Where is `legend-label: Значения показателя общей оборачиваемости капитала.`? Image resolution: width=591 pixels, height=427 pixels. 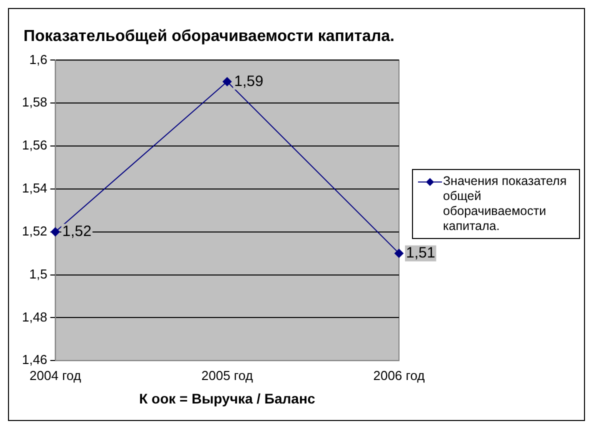
legend-label: Значения показателя общей оборачиваемости капитала. is located at coordinates (505, 204).